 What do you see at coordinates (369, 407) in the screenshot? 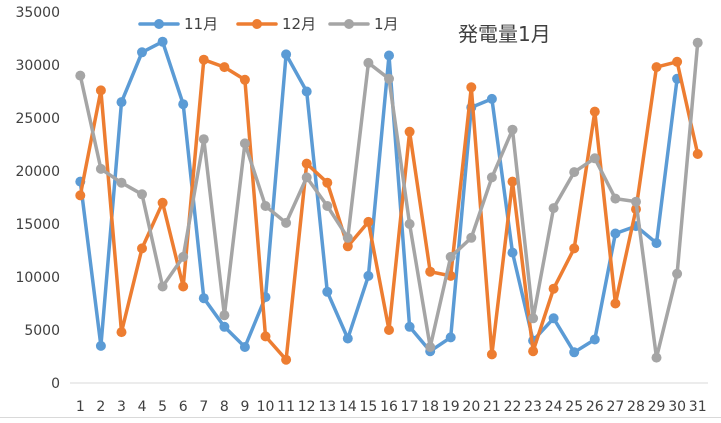
I see `x-tick-label: 15` at bounding box center [369, 407].